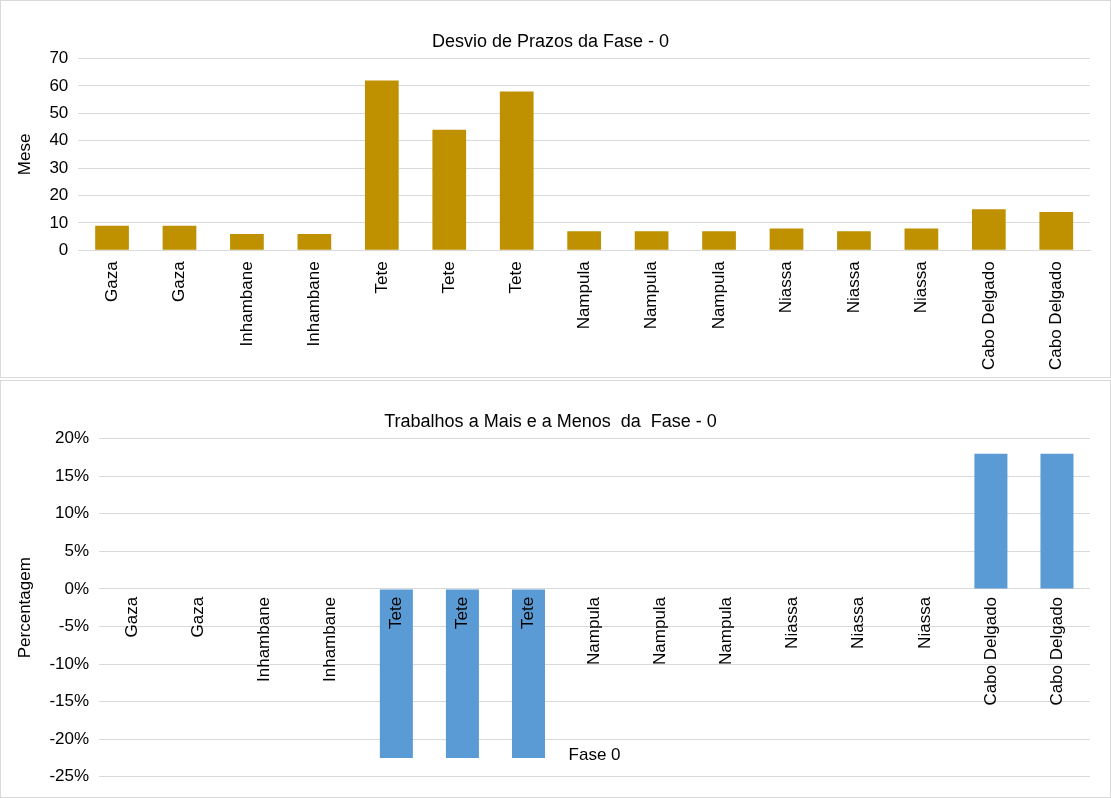  What do you see at coordinates (24, 608) in the screenshot?
I see `y-axis-title: Percentagem` at bounding box center [24, 608].